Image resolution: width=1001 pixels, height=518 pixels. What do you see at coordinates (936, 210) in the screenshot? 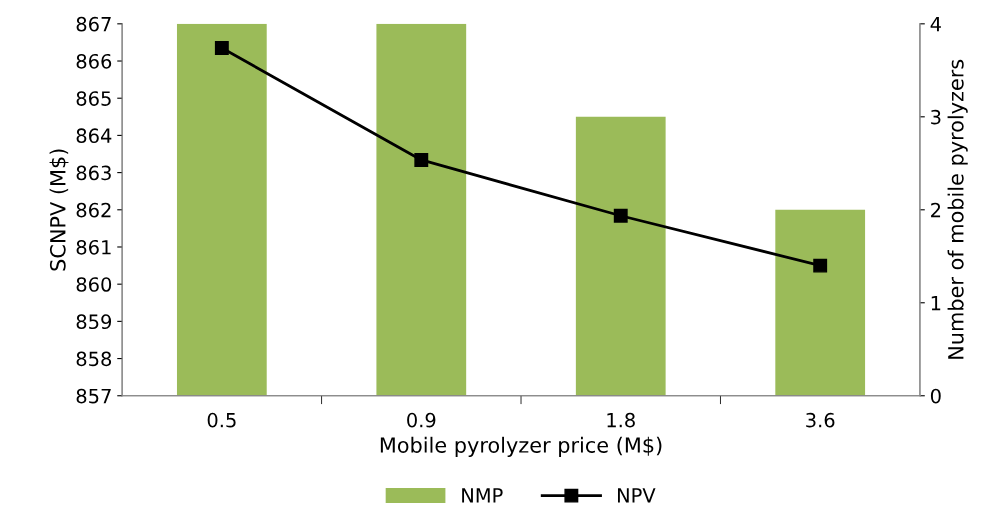
I see `y2-tick-label: 2` at bounding box center [936, 210].